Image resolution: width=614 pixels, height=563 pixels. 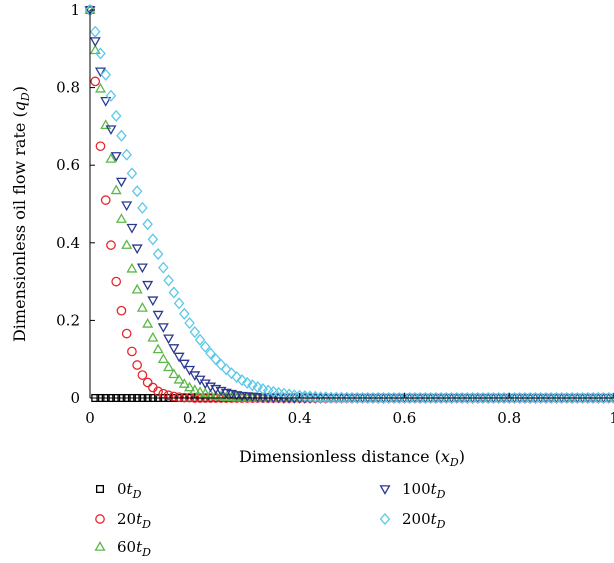 I want to click on y-axis-label: Dimensionless oil flow rate (qD), so click(x=21, y=214).